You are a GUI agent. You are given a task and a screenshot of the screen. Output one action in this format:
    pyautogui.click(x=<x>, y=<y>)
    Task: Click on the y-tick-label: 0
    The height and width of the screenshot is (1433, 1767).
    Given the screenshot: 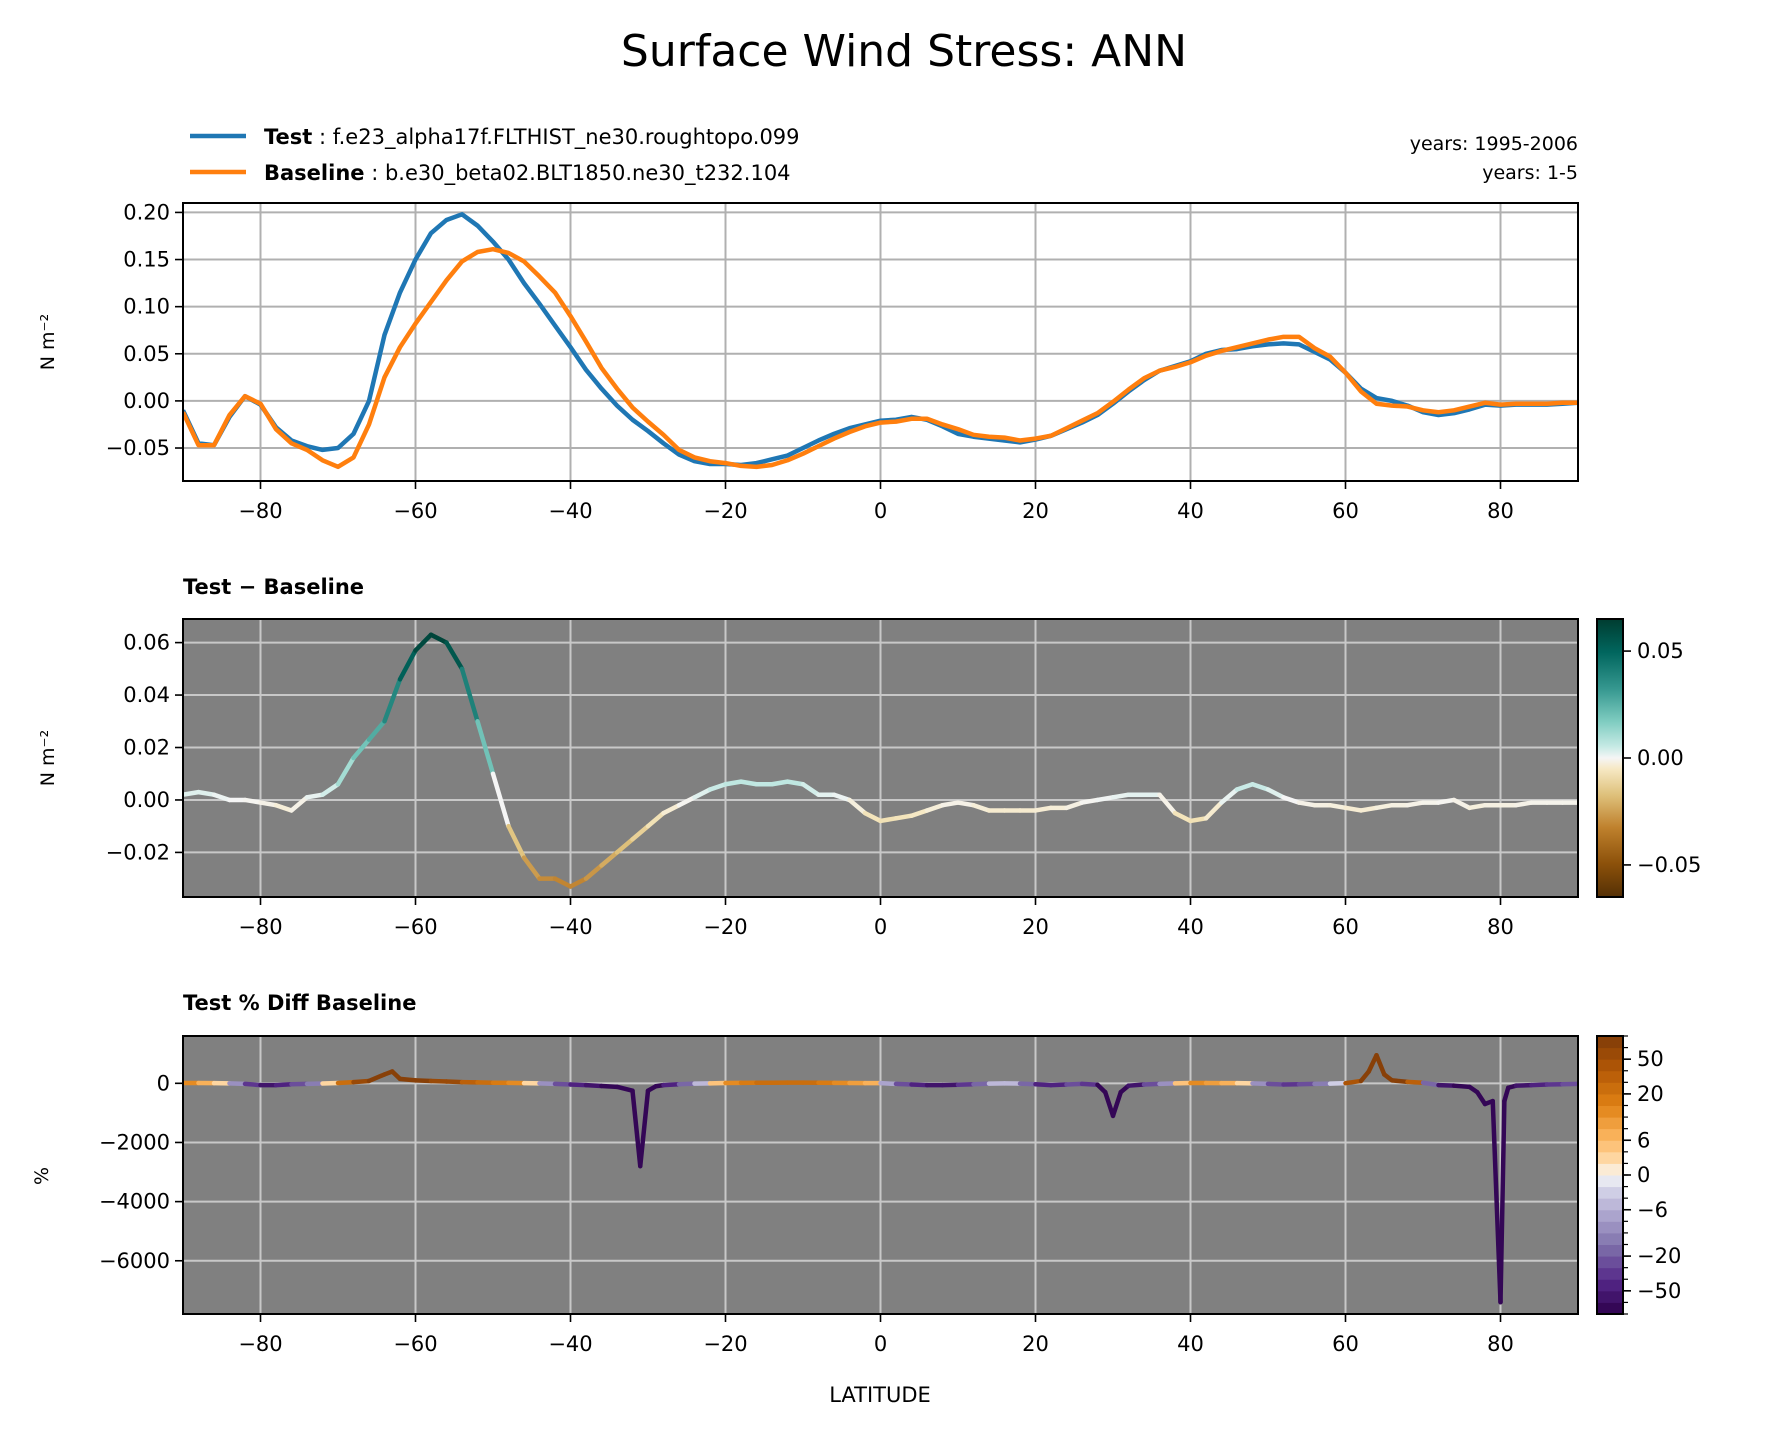 What is the action you would take?
    pyautogui.click(x=163, y=1083)
    